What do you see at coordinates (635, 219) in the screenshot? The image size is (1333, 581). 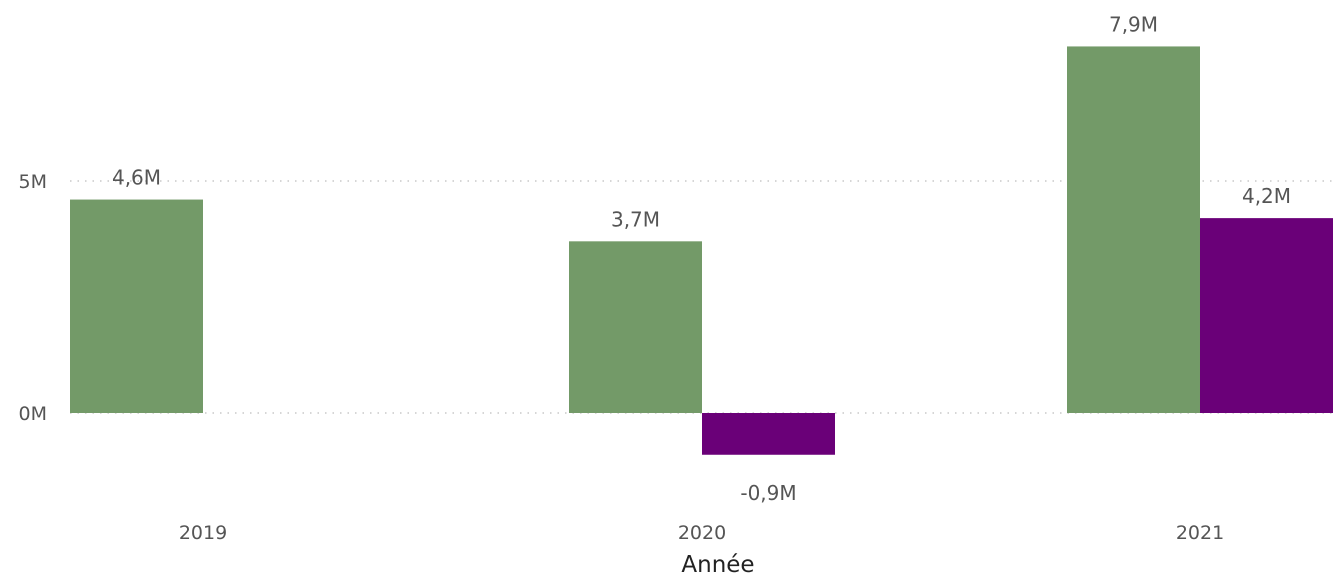 I see `data-label: 3,7M` at bounding box center [635, 219].